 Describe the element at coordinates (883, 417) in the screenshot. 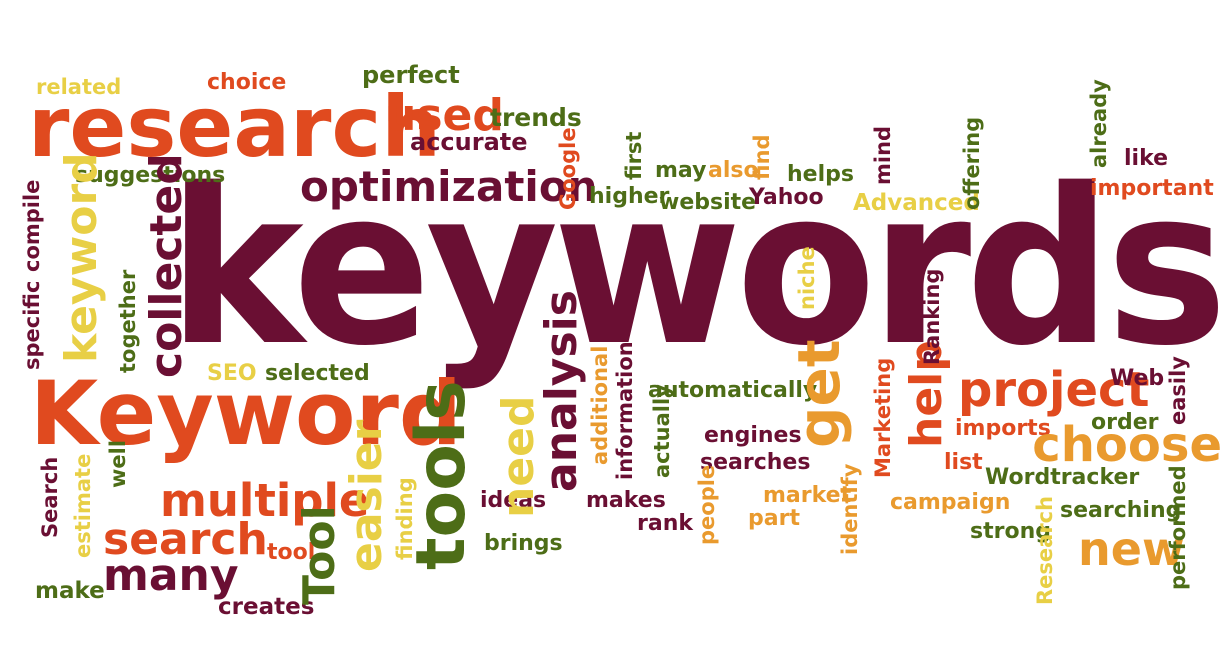

I see `word-marketing: Marketing` at that location.